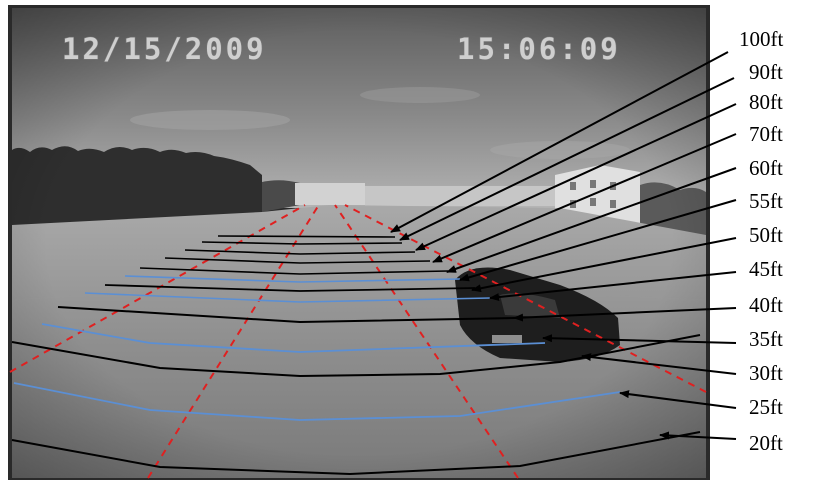  I want to click on timestamp-time: 15:06:09, so click(539, 49).